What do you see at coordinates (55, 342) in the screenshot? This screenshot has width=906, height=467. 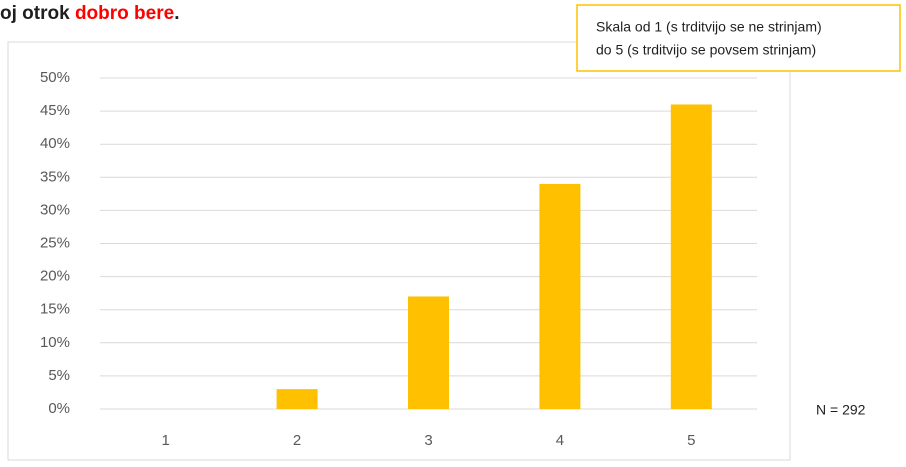 I see `y-tick-label: 10%` at bounding box center [55, 342].